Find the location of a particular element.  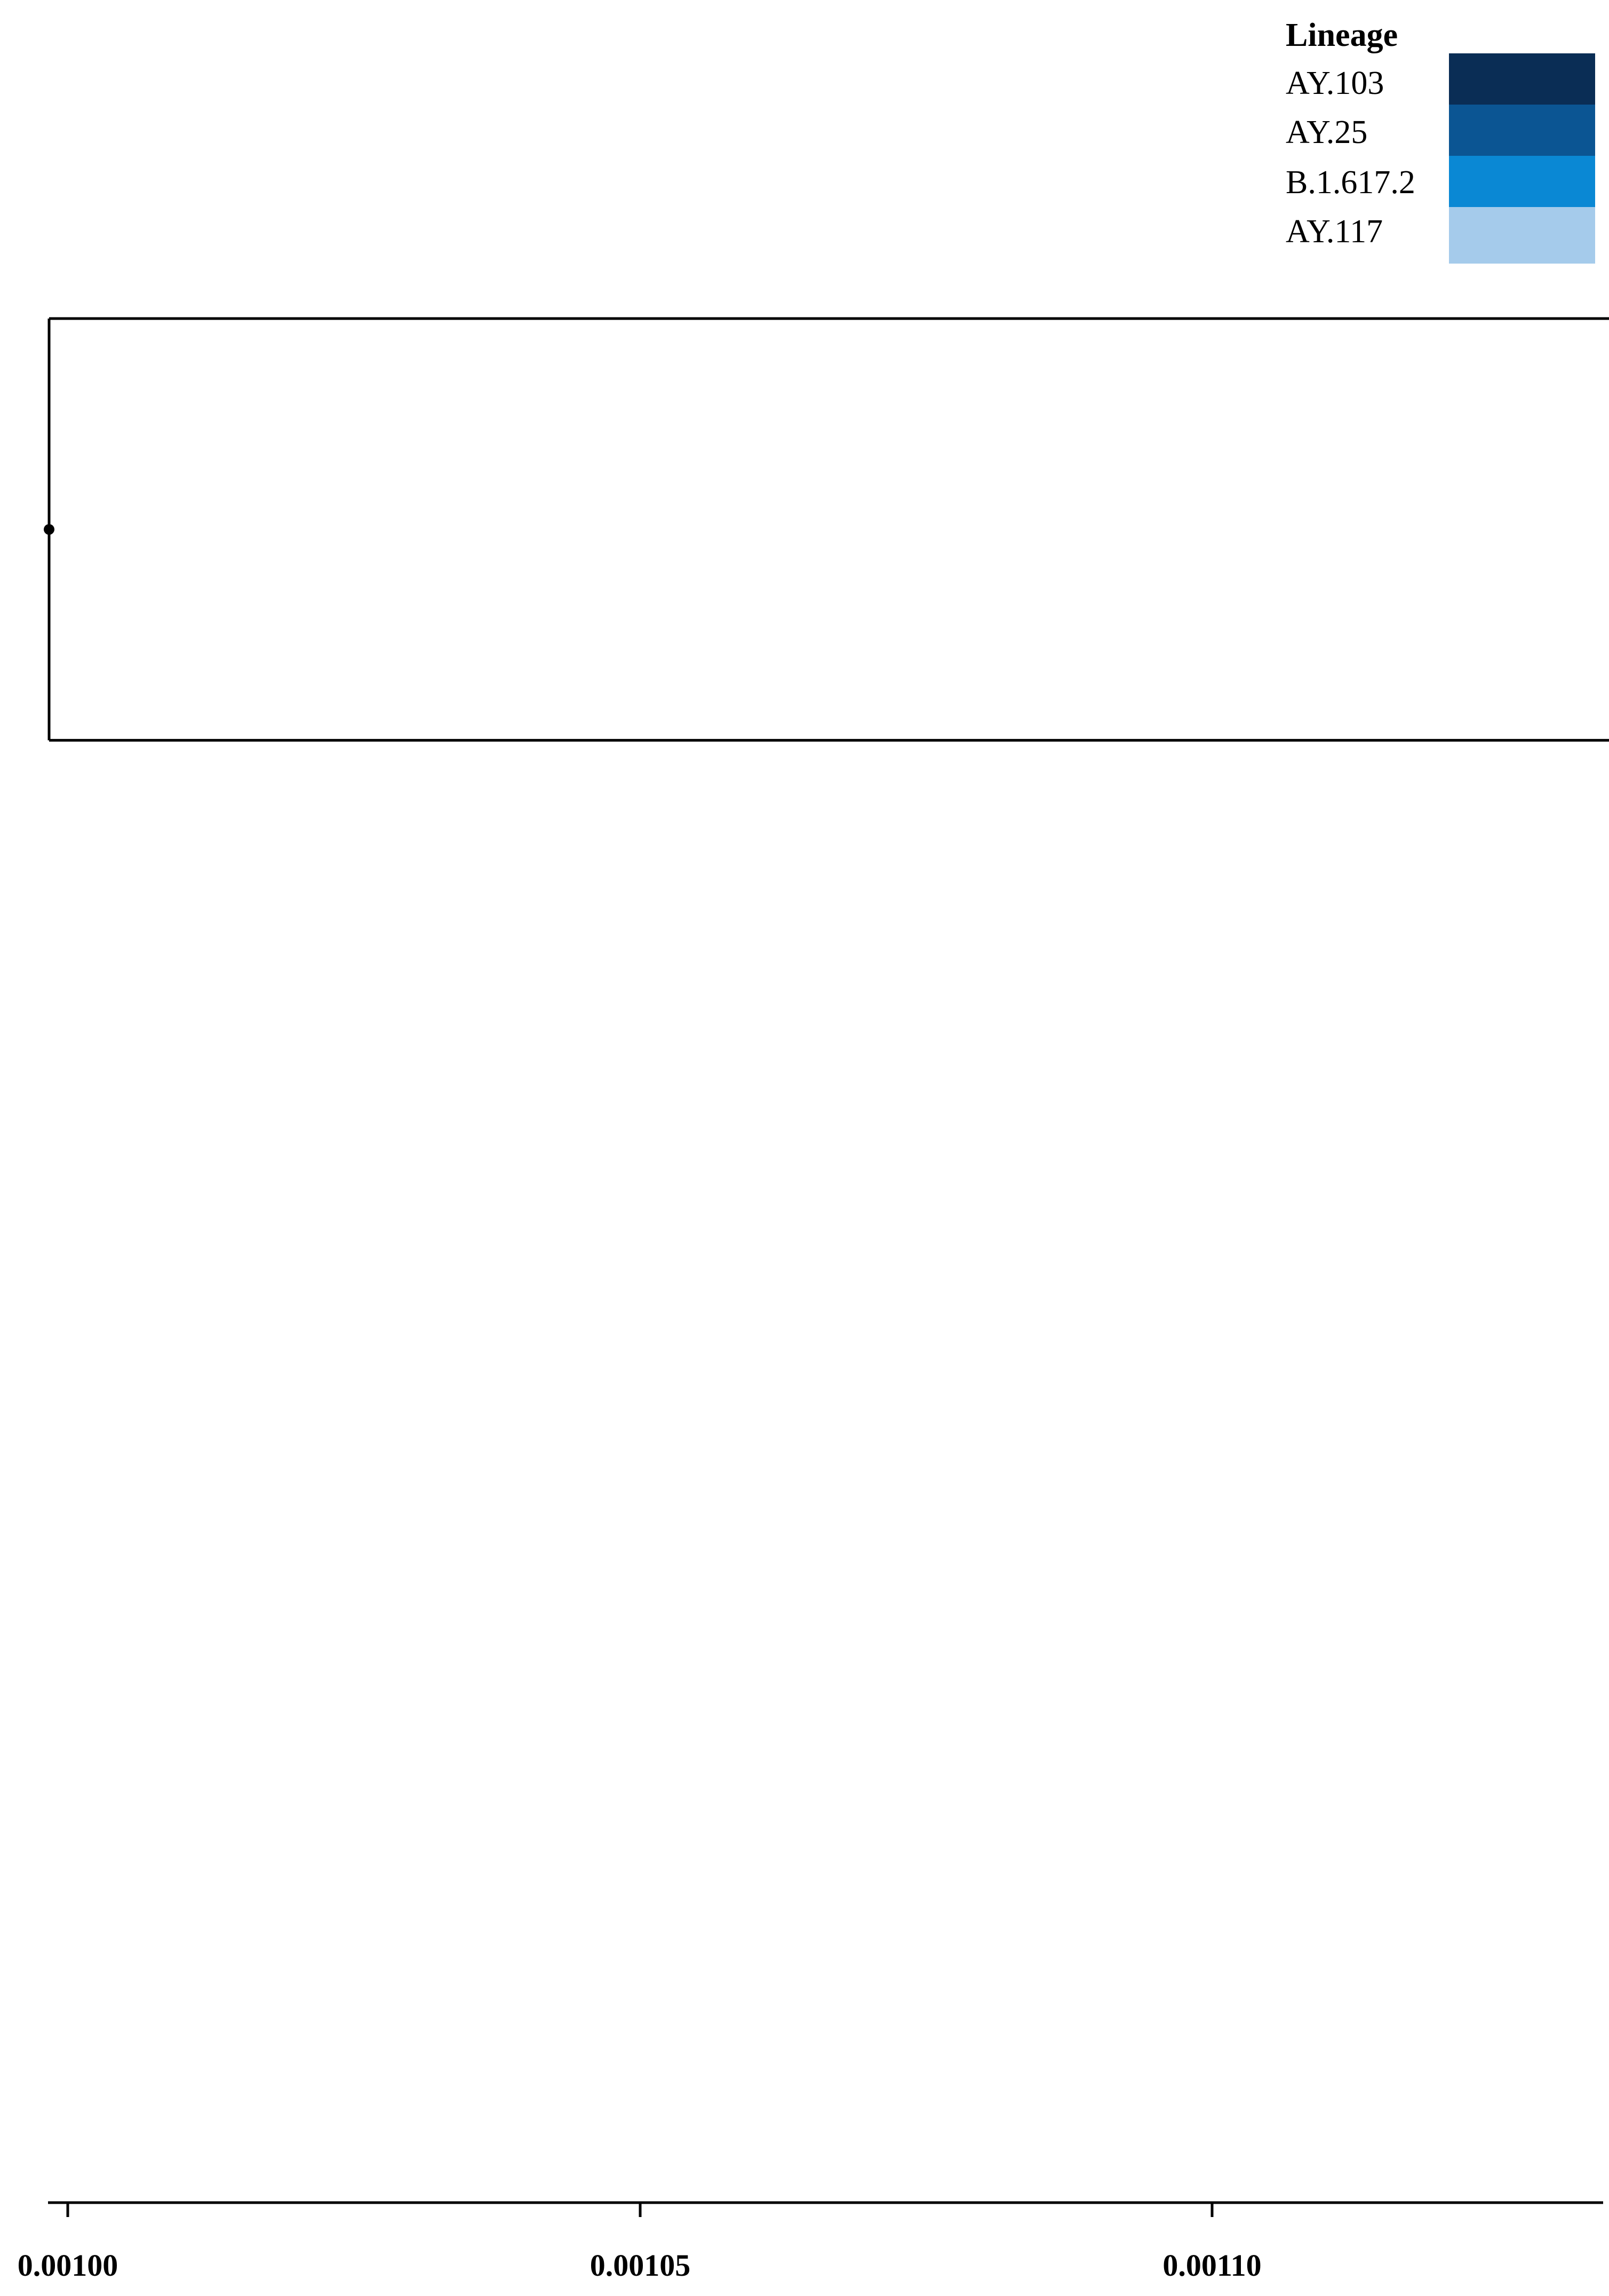

legend-title: Lineage is located at coordinates (1342, 35).